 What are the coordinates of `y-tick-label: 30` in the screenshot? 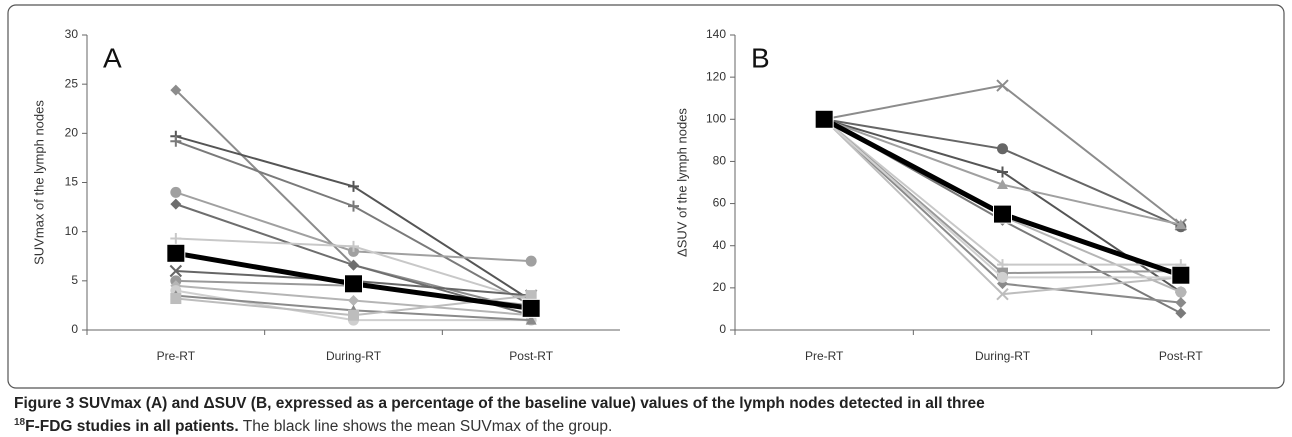 It's located at (72, 34).